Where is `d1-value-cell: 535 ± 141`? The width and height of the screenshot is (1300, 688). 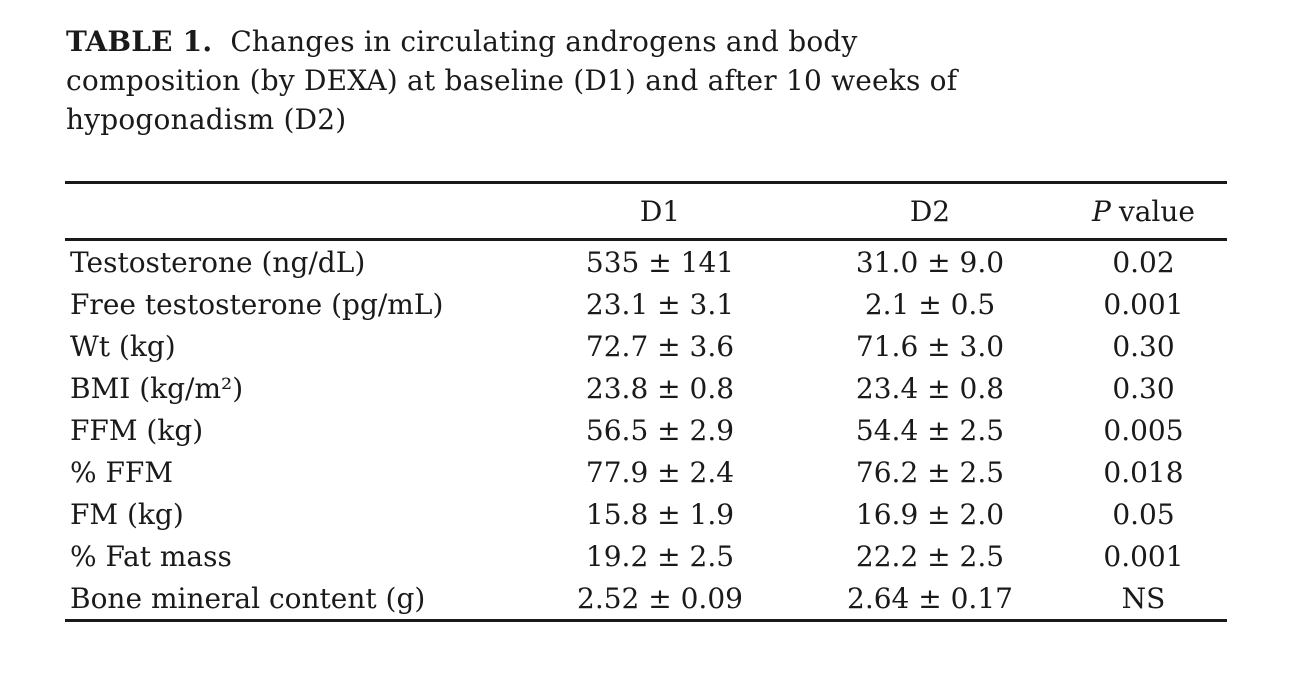
d1-value-cell: 535 ± 141 is located at coordinates (660, 262).